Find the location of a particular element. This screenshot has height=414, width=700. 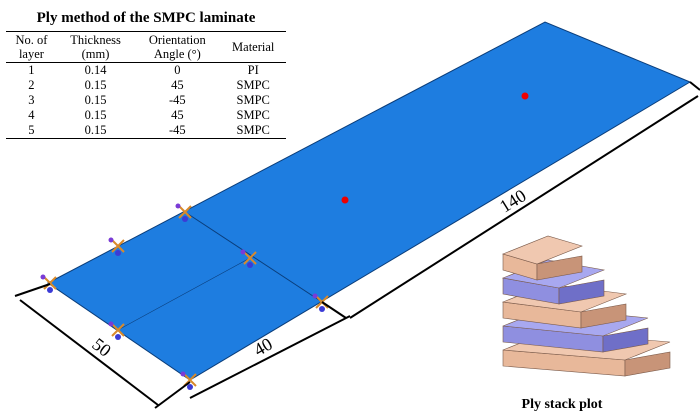

header-text: (mm) is located at coordinates (95, 54).